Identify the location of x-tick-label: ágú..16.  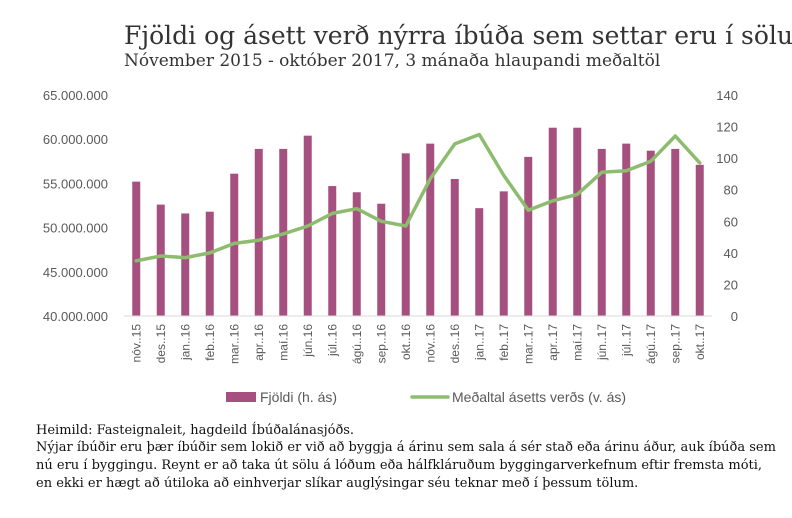
(357, 344).